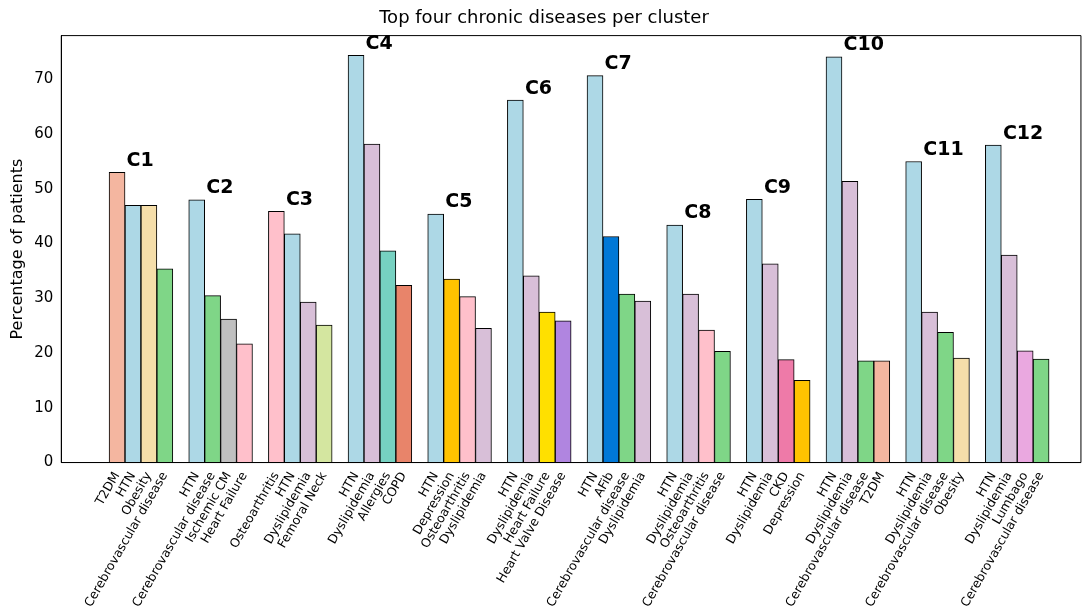 The image size is (1088, 612). What do you see at coordinates (44, 297) in the screenshot?
I see `y-tick-label: 30` at bounding box center [44, 297].